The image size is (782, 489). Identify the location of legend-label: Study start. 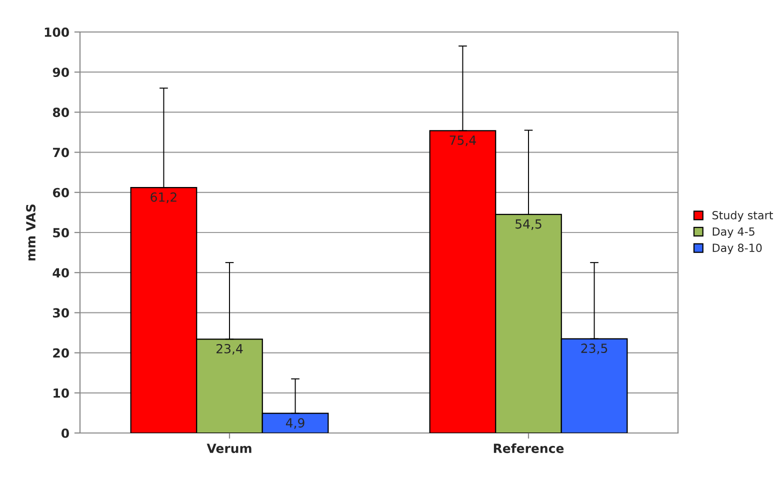
(742, 216).